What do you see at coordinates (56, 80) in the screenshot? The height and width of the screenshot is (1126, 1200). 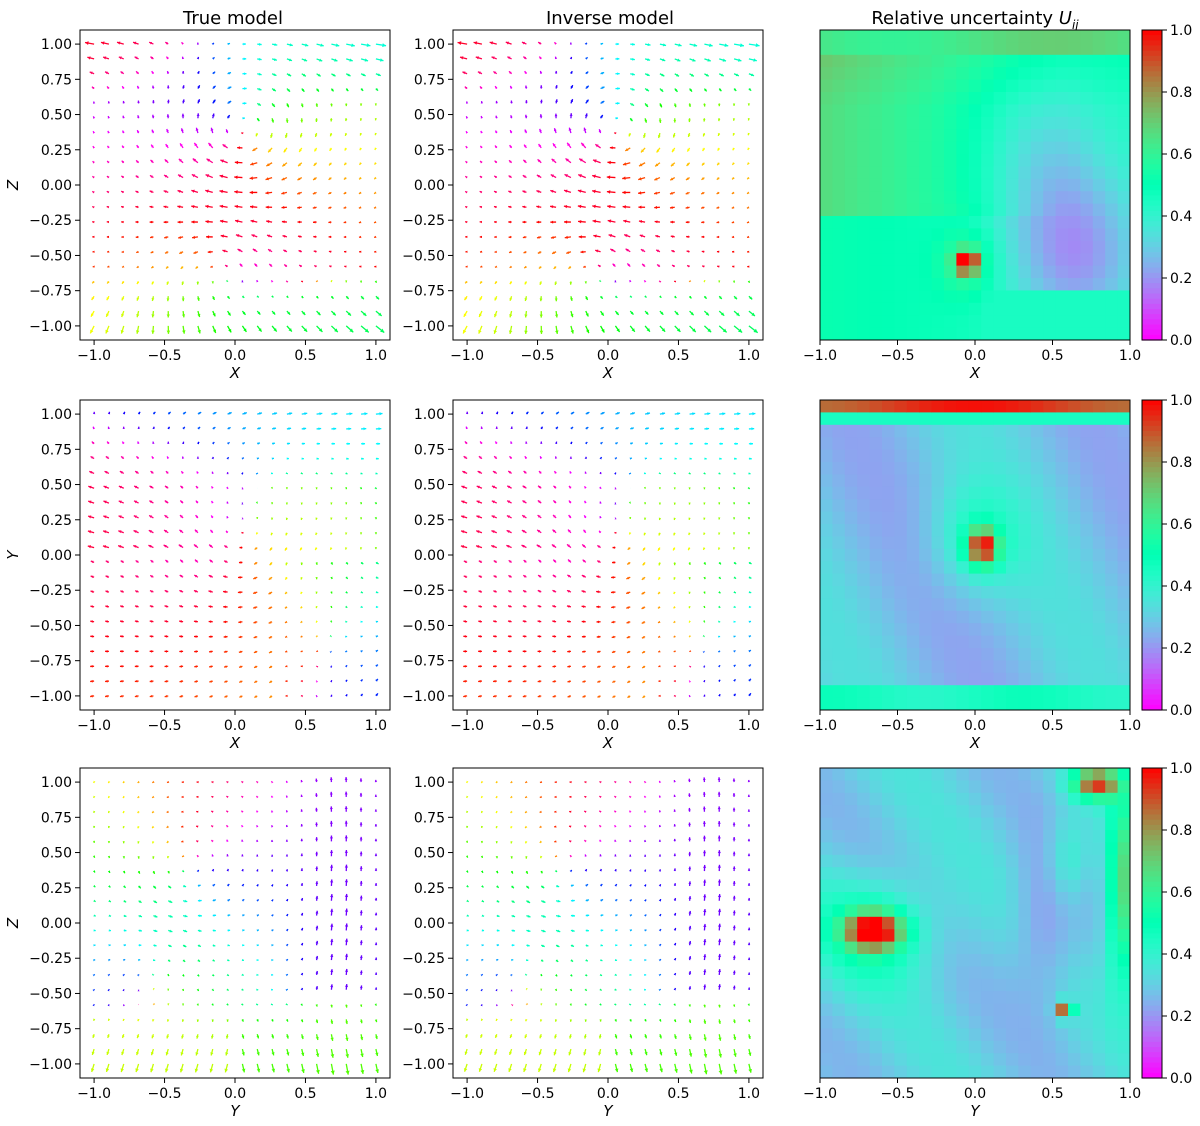 I see `y-tick-label: 0.75` at bounding box center [56, 80].